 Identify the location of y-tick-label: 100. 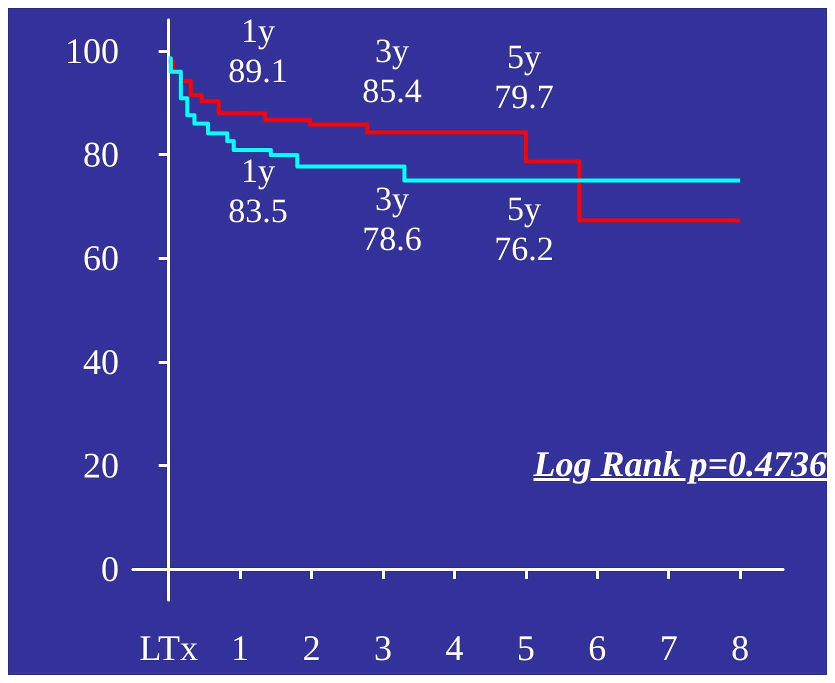
(92, 51).